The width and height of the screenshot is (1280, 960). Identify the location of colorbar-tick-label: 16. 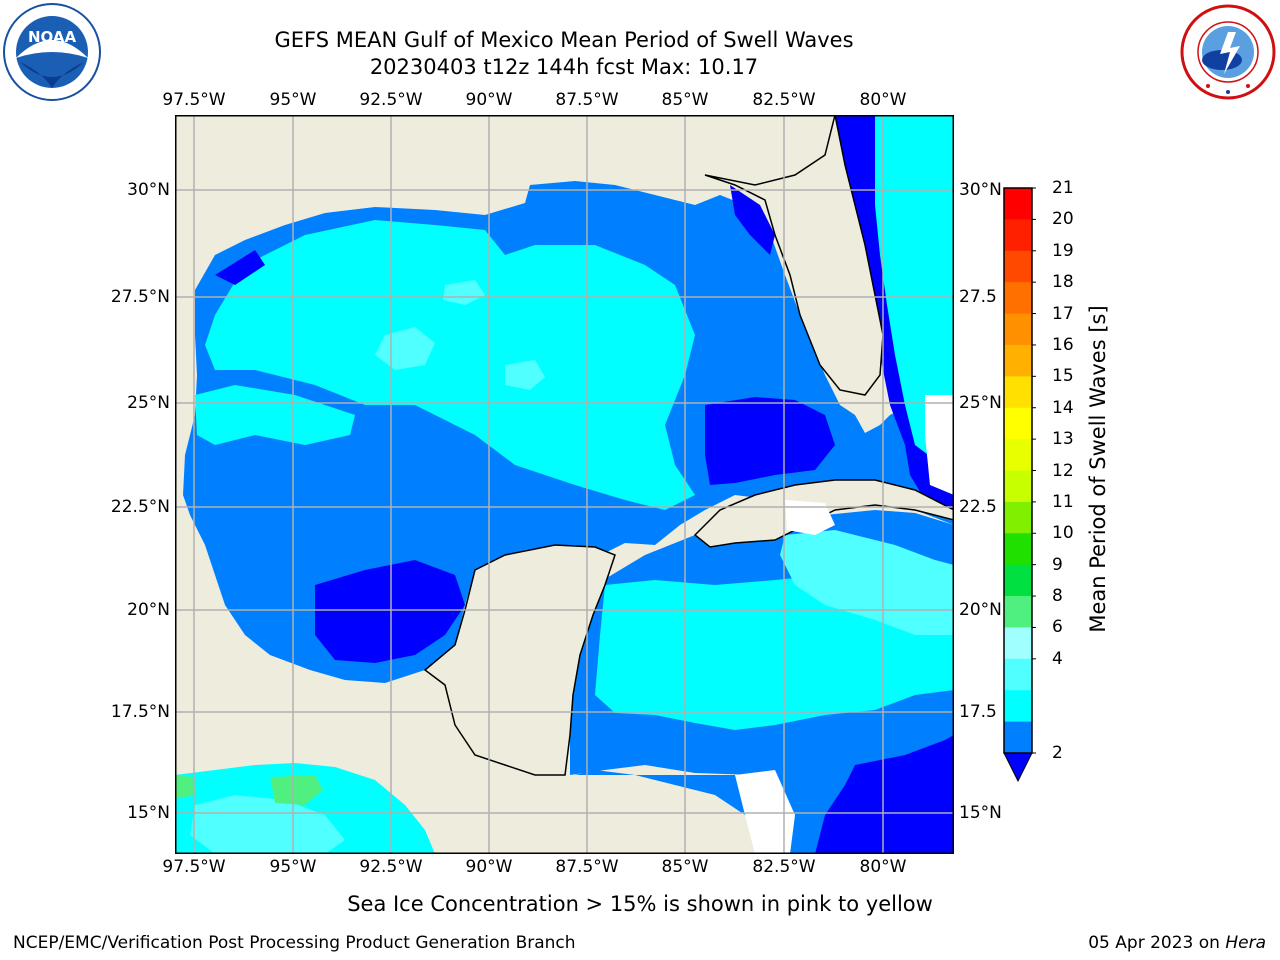
(1063, 344).